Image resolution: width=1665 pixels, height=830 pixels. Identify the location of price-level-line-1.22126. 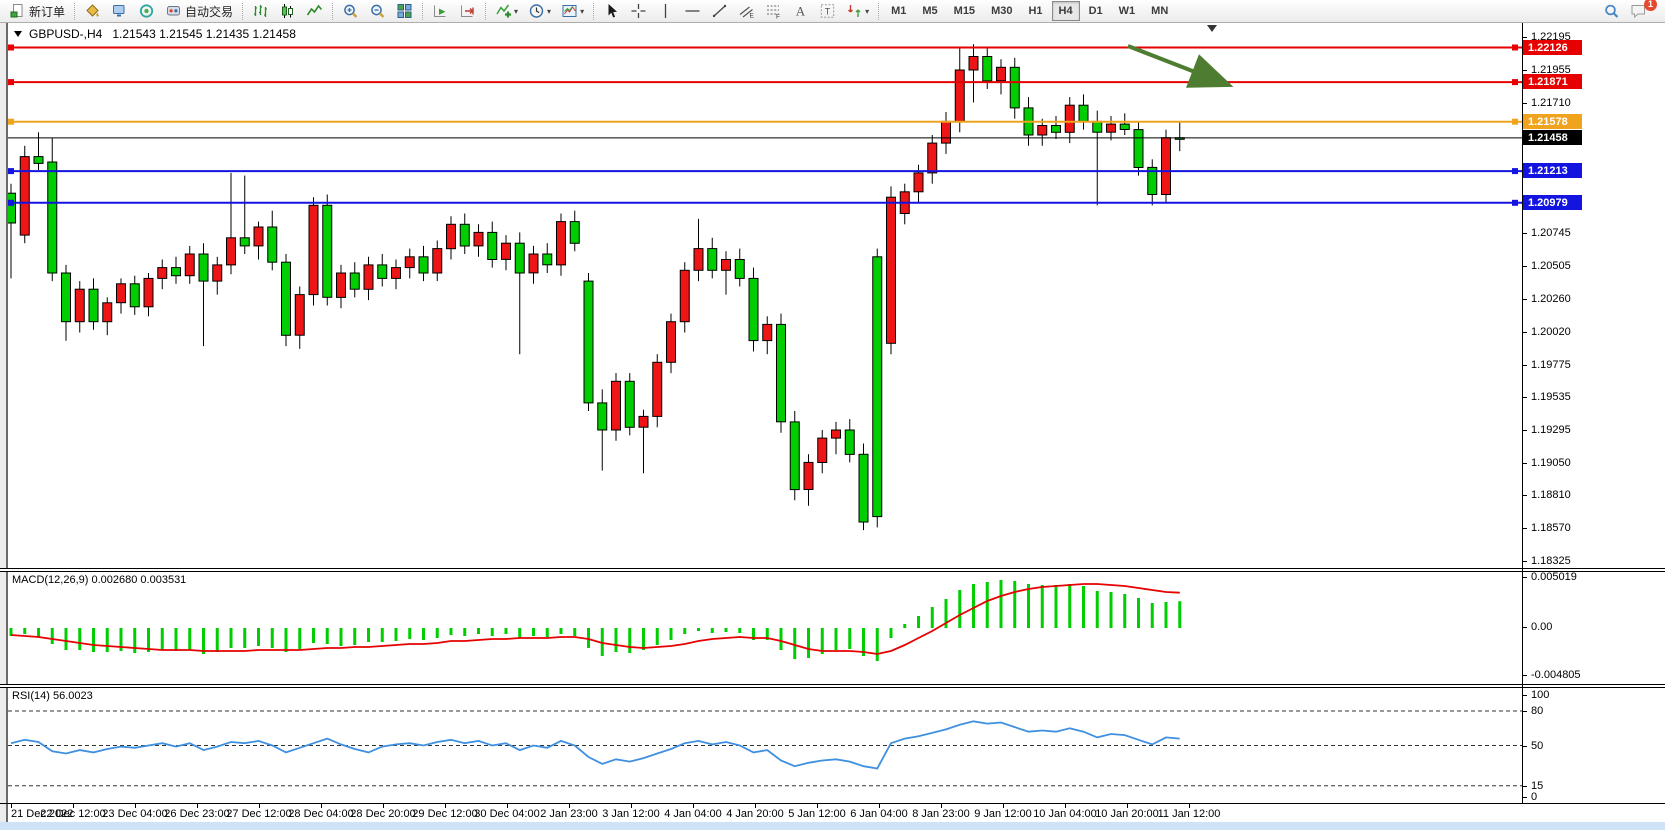
(765, 47).